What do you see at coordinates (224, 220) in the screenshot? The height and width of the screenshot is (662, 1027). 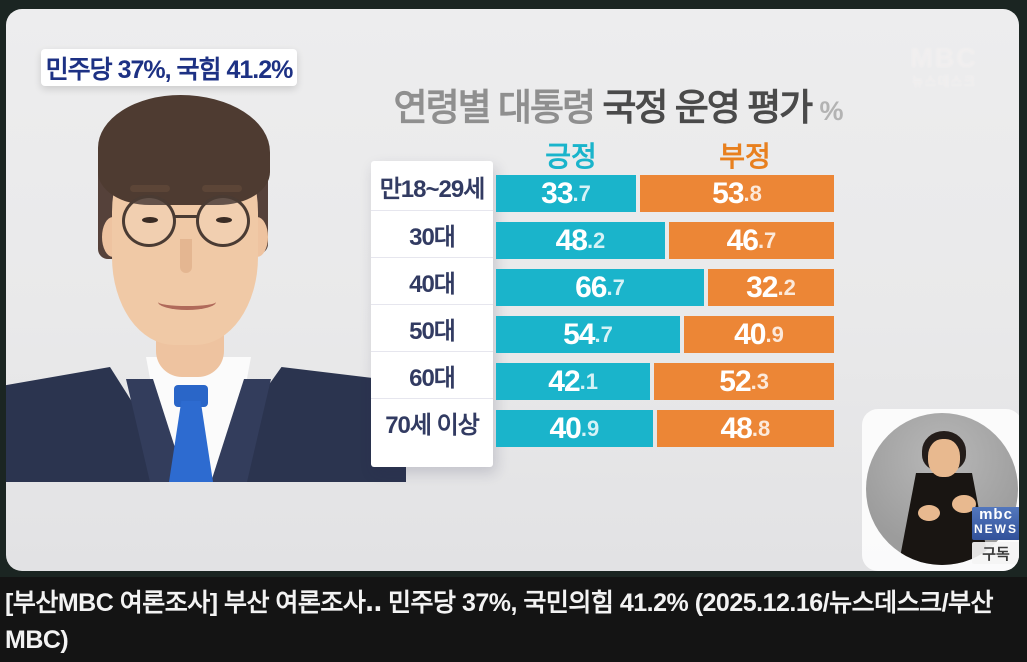 I see `eye-right` at bounding box center [224, 220].